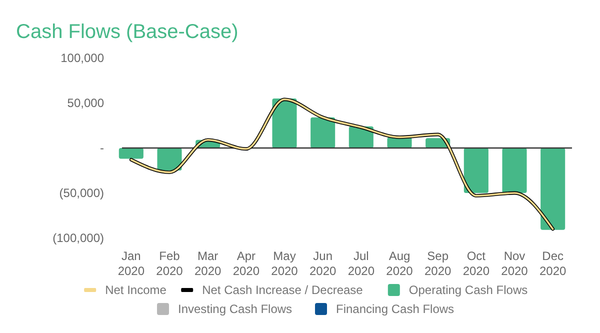 The height and width of the screenshot is (333, 600). Describe the element at coordinates (283, 290) in the screenshot. I see `legend-label: Net Cash Increase / Decrease` at that location.